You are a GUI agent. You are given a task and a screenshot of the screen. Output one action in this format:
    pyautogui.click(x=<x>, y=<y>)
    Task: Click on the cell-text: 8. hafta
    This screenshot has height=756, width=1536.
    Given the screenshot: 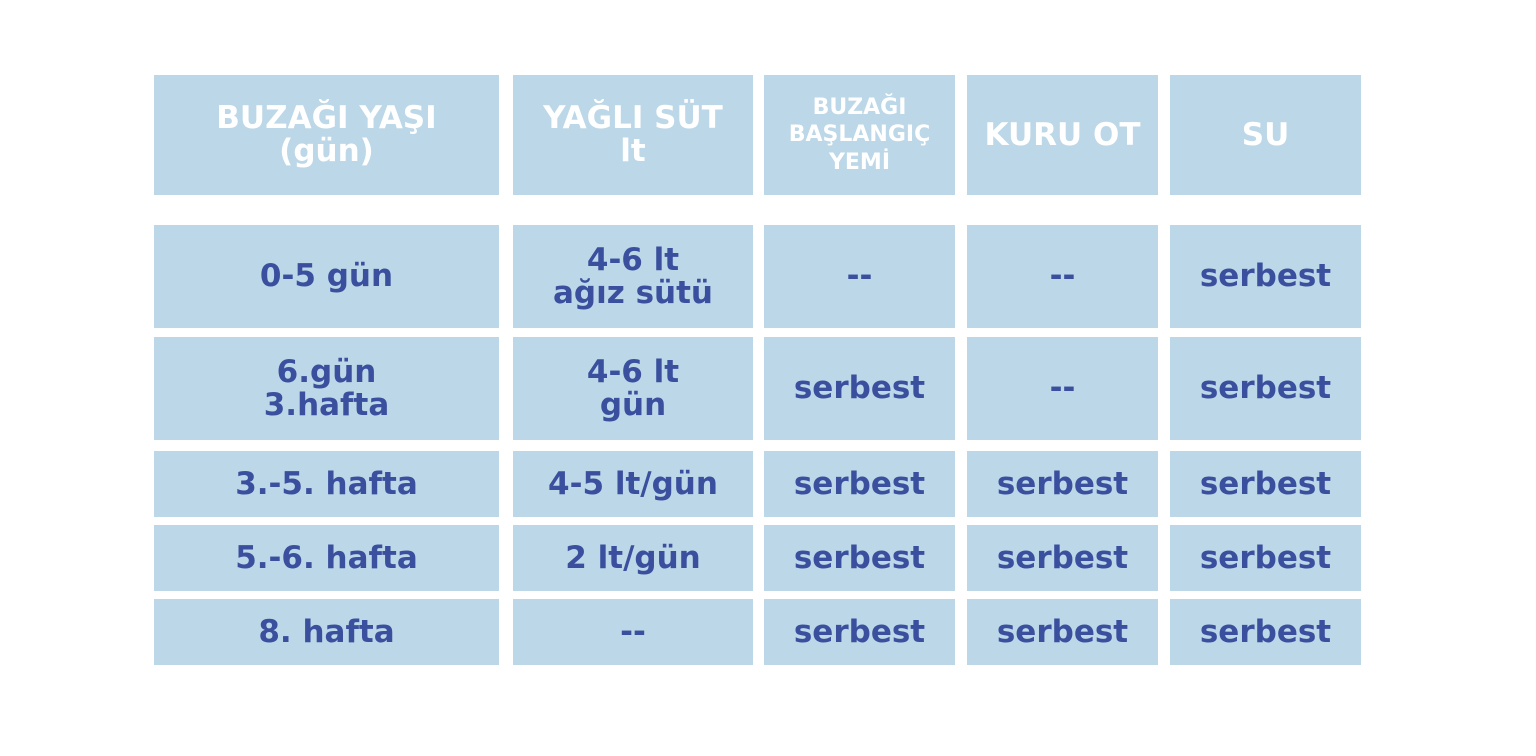 What is the action you would take?
    pyautogui.click(x=326, y=631)
    